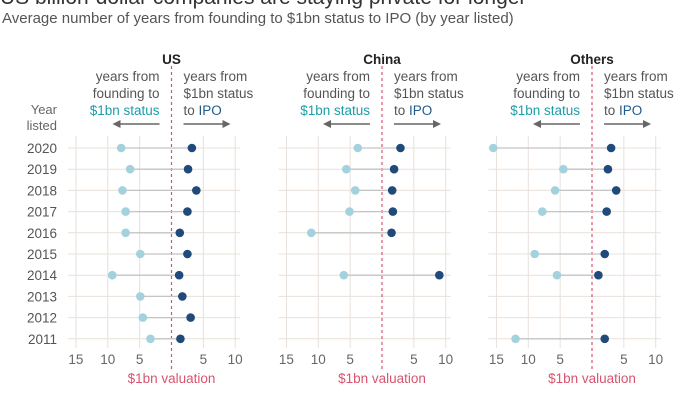 This screenshot has width=700, height=405. Describe the element at coordinates (42, 190) in the screenshot. I see `year-label: 2018` at that location.